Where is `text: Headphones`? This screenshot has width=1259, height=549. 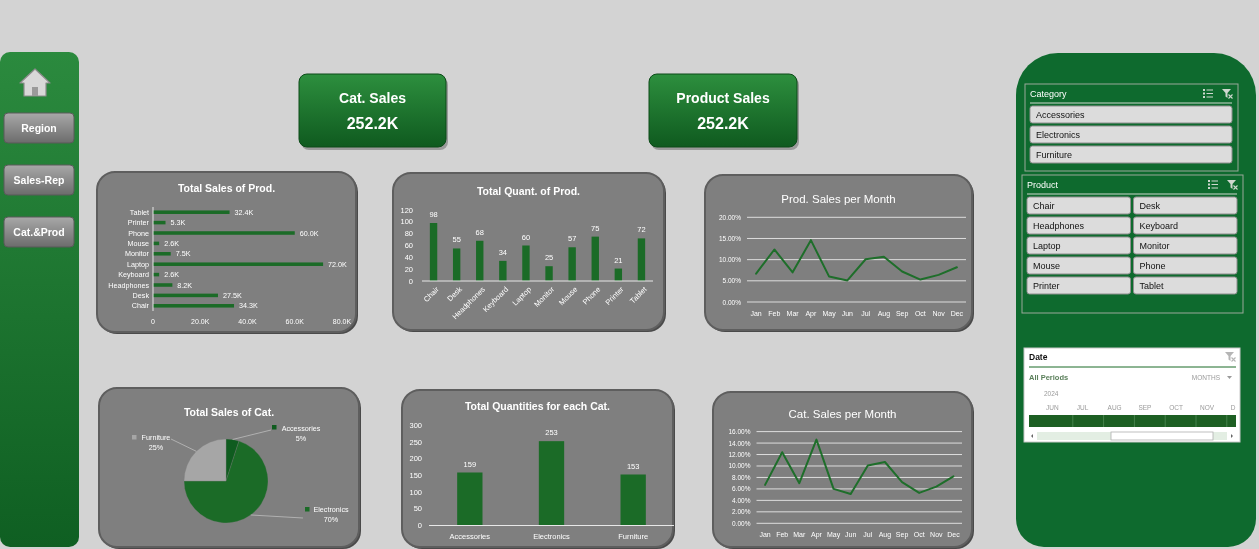
text: Headphones is located at coordinates (1059, 225).